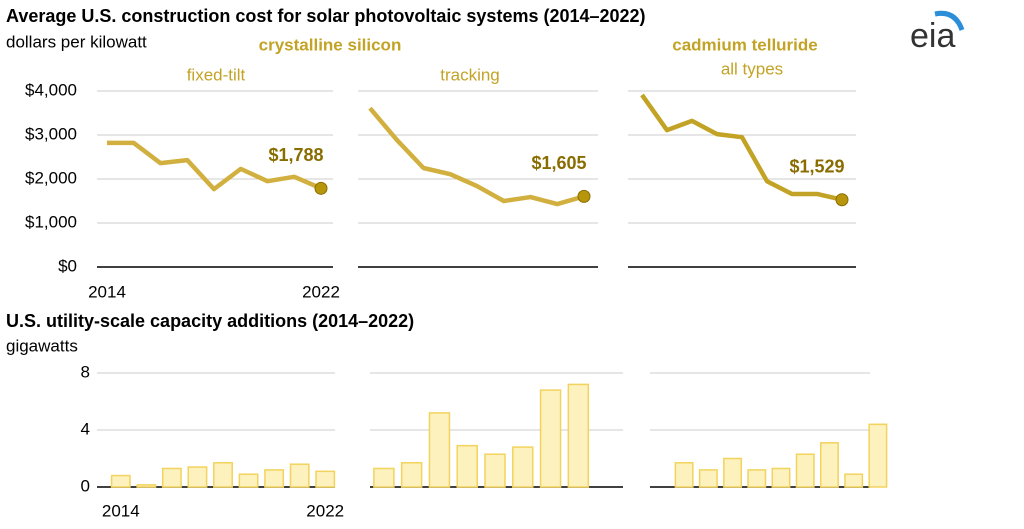 The image size is (1024, 529). I want to click on value-label: $1,529, so click(816, 166).